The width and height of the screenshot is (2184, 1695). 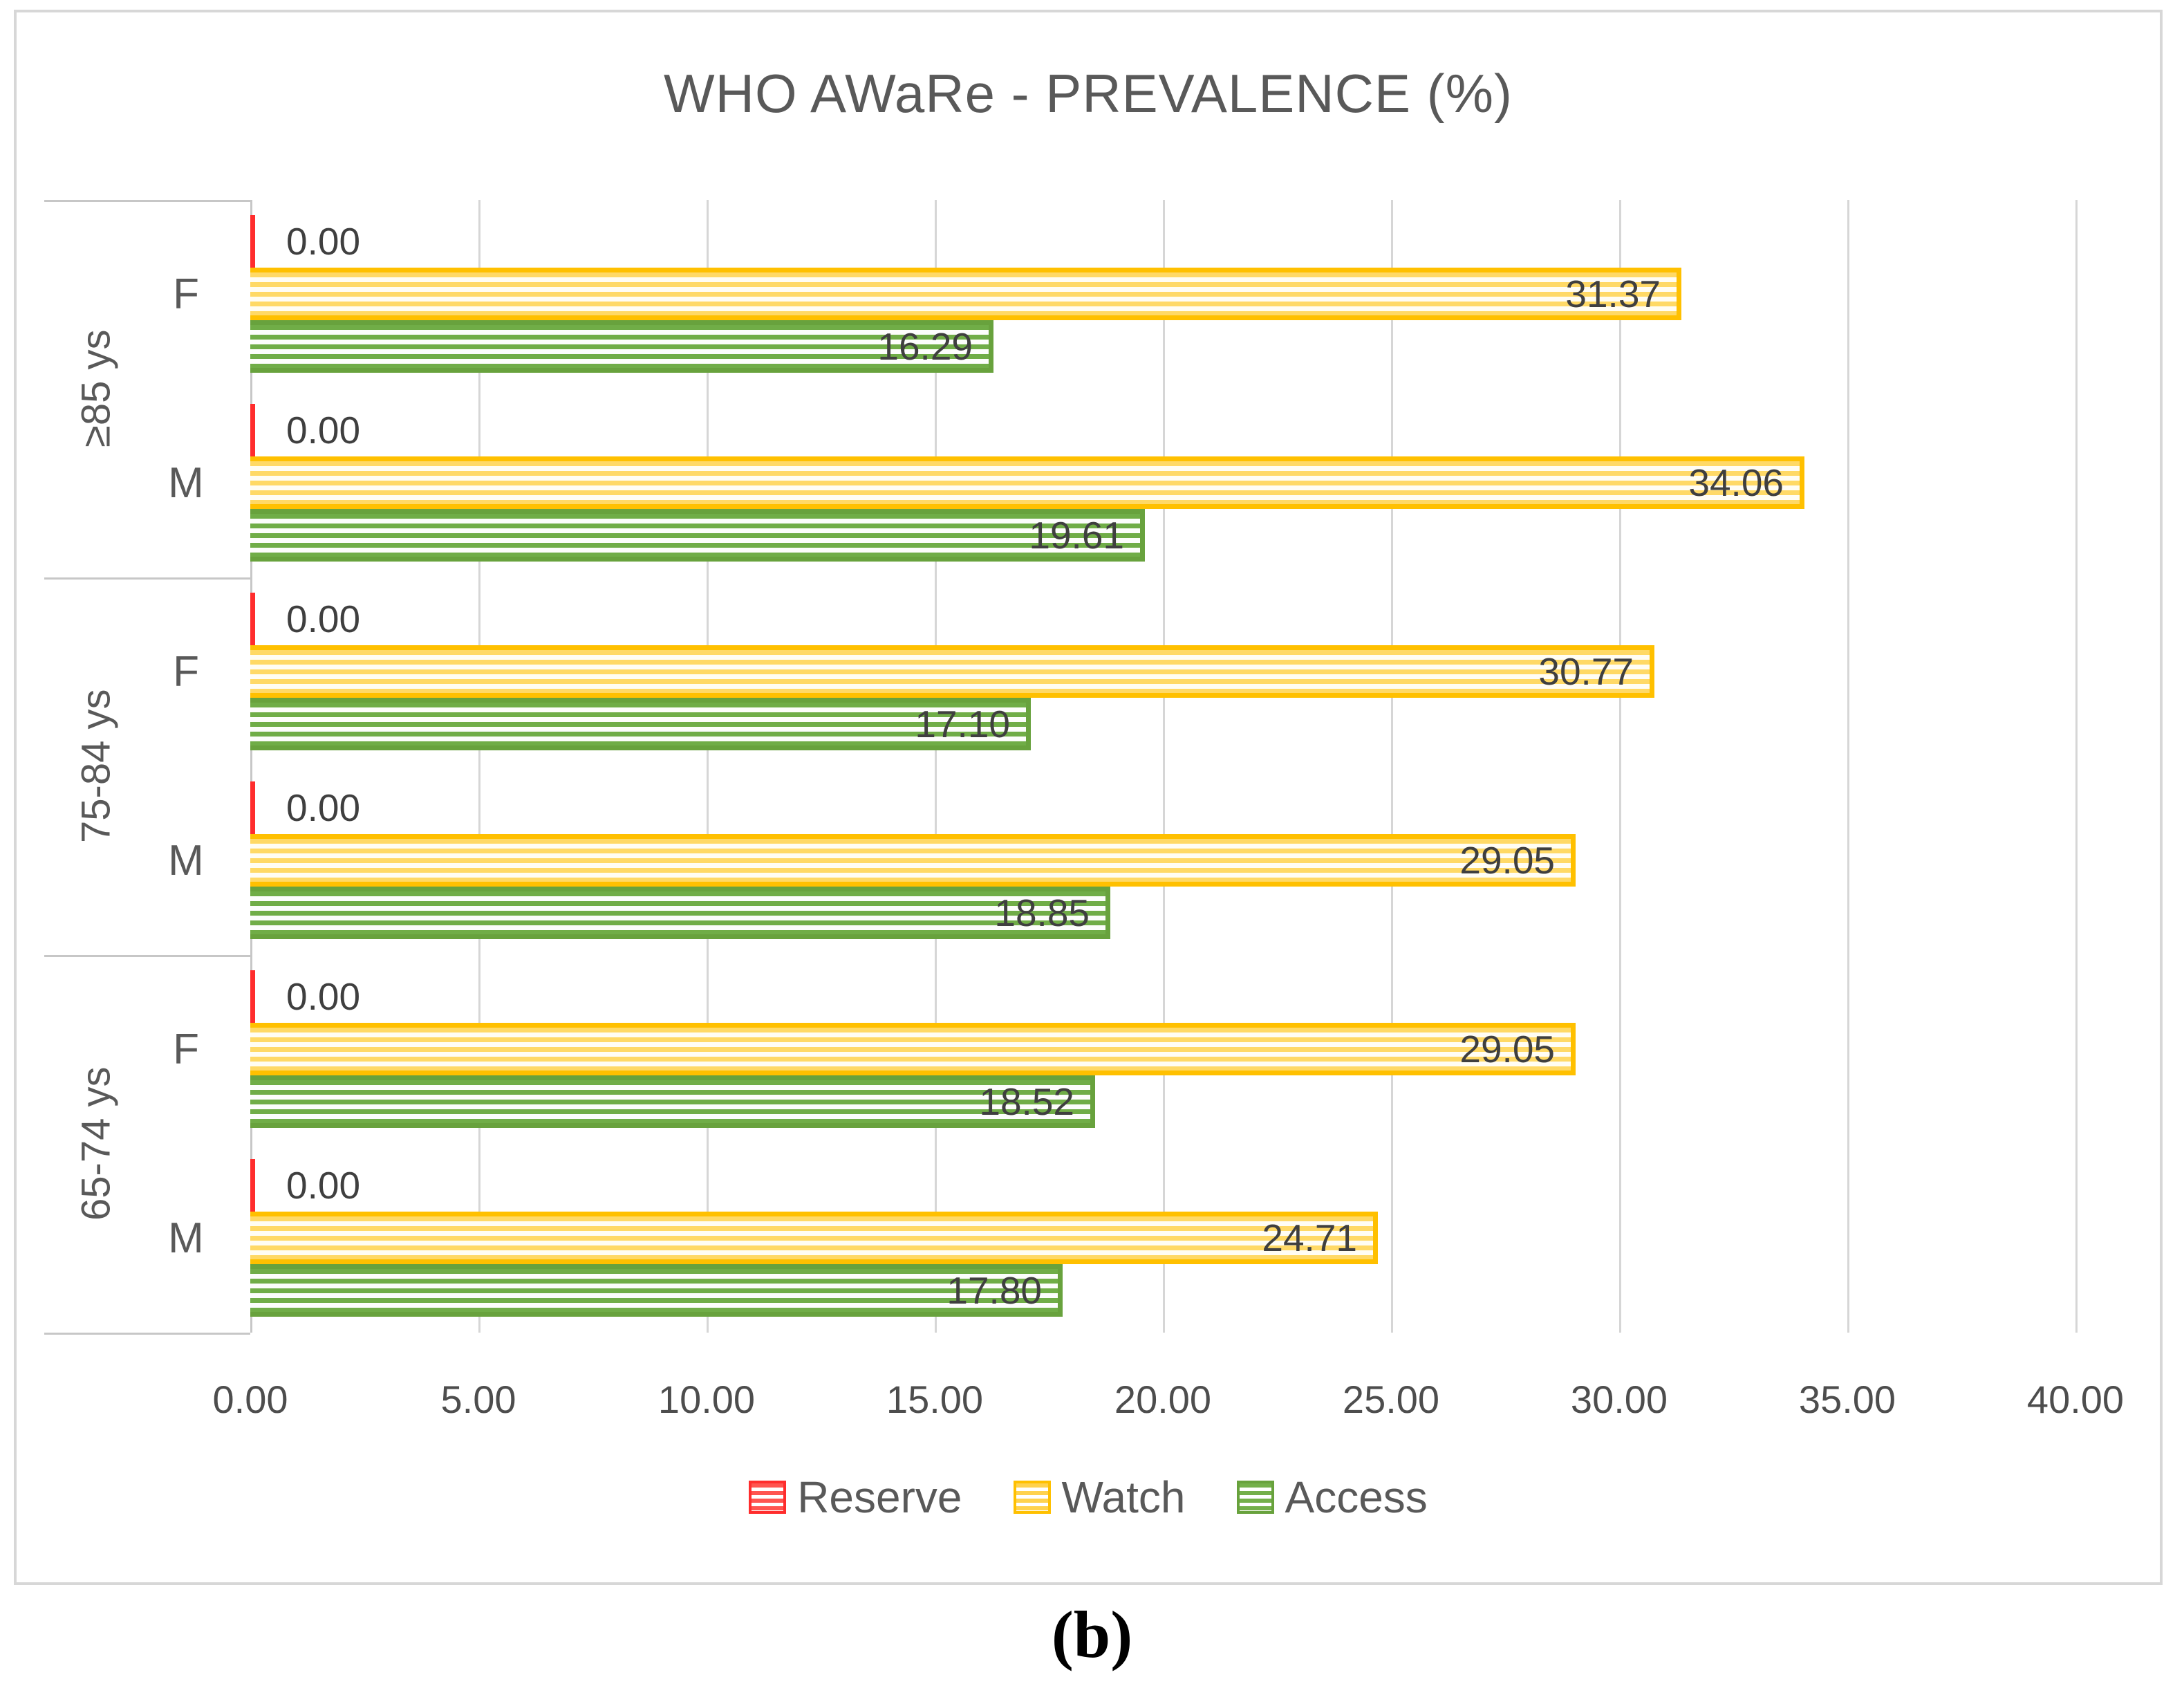 I want to click on bar-value-label: 19.61, so click(x=1076, y=535).